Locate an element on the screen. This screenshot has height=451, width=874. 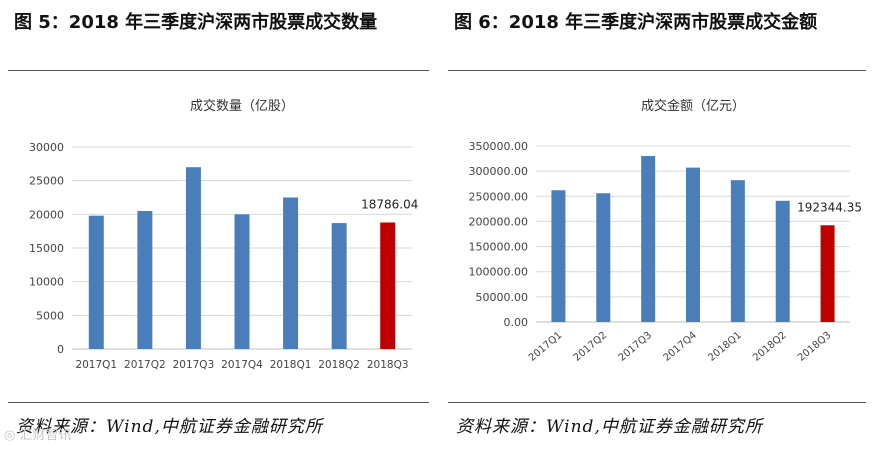
figure-title: 图 6：2018 年三季度沪深两市股票成交金额 is located at coordinates (636, 22).